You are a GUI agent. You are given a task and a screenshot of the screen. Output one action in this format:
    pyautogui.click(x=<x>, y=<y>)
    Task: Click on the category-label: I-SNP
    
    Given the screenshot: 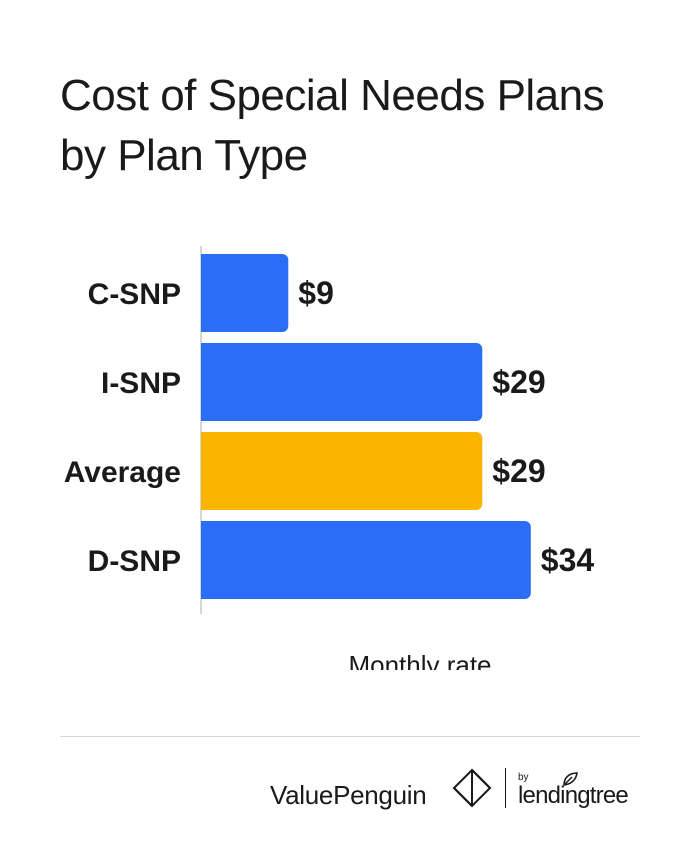 What is the action you would take?
    pyautogui.click(x=141, y=383)
    